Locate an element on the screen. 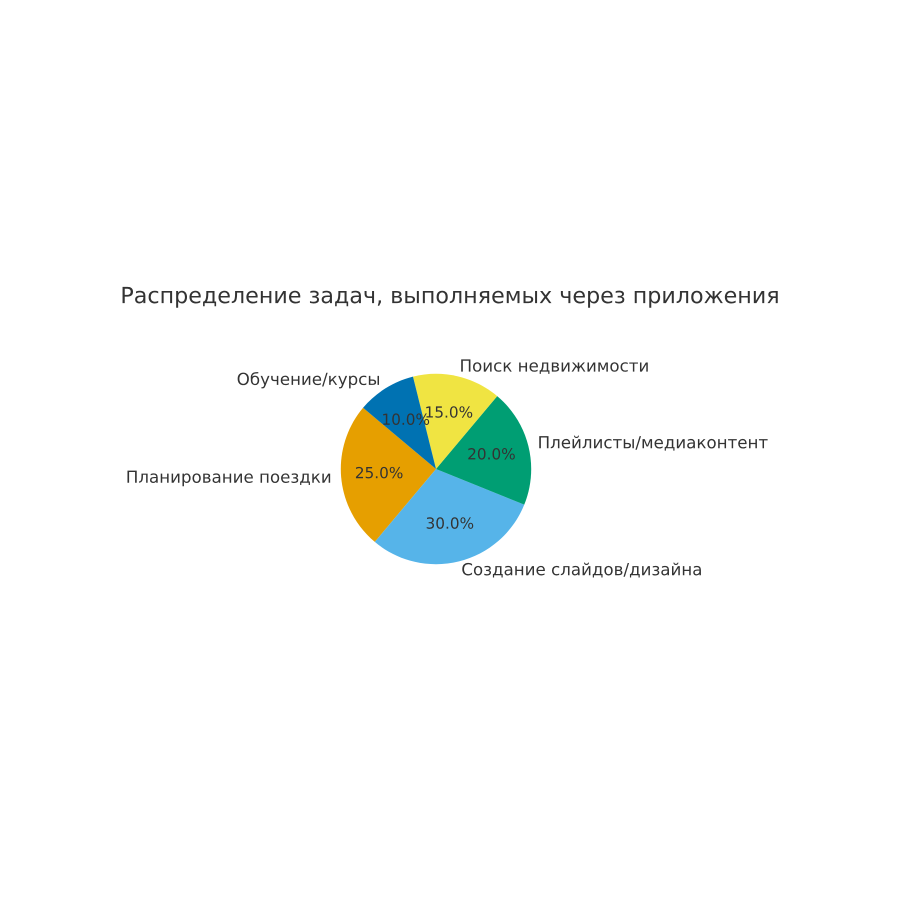 The height and width of the screenshot is (900, 900). slice-label: Создание слайдов/дизайна is located at coordinates (581, 570).